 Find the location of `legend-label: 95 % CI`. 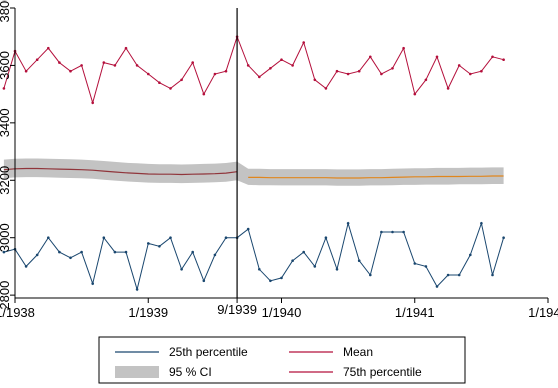

legend-label: 95 % CI is located at coordinates (190, 372).